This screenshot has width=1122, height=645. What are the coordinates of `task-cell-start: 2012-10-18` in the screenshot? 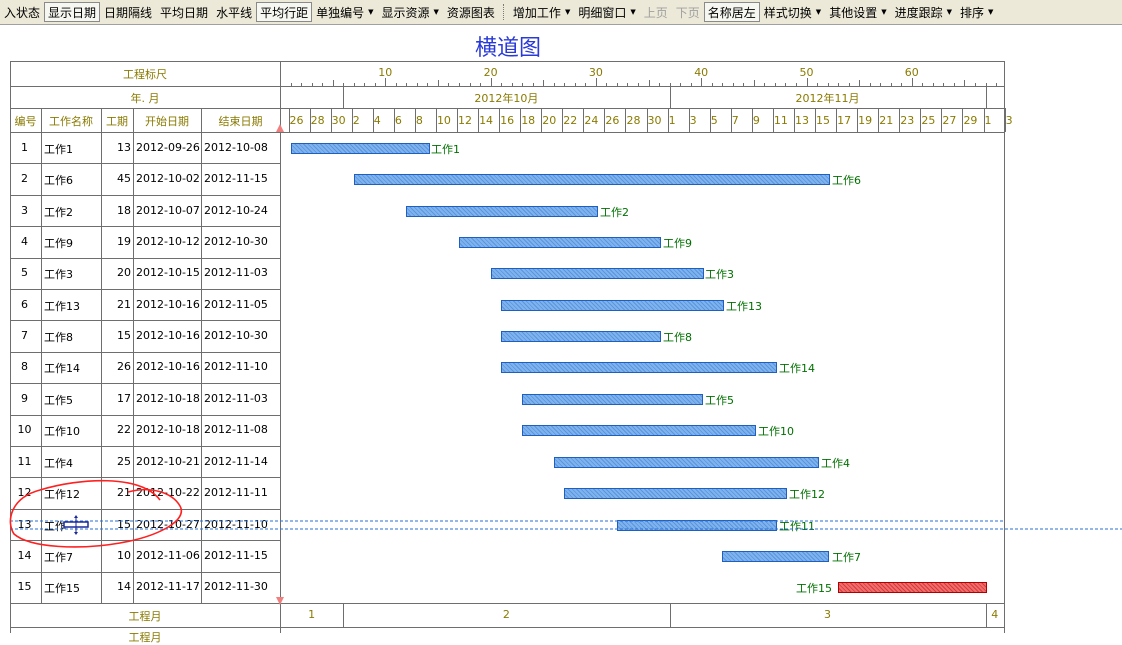 It's located at (168, 429).